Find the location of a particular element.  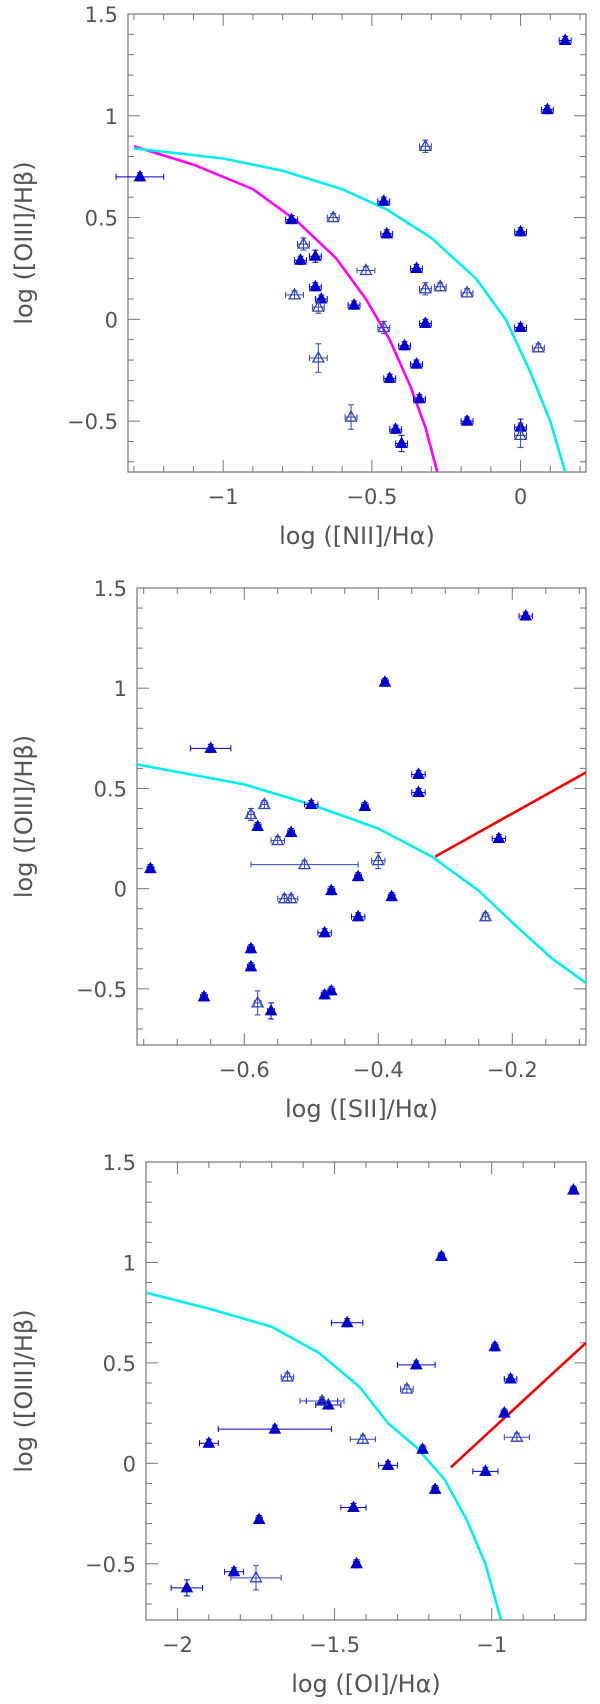

x-axis-label: log ([OI]/Hα) is located at coordinates (366, 1684).